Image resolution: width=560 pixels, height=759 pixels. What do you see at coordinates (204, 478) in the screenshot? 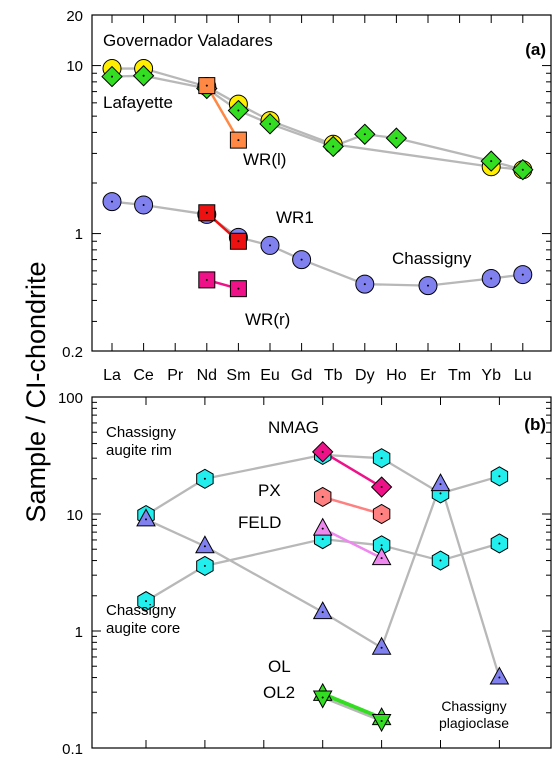
I see `point-chassigny-augite-rim-ce-dot` at bounding box center [204, 478].